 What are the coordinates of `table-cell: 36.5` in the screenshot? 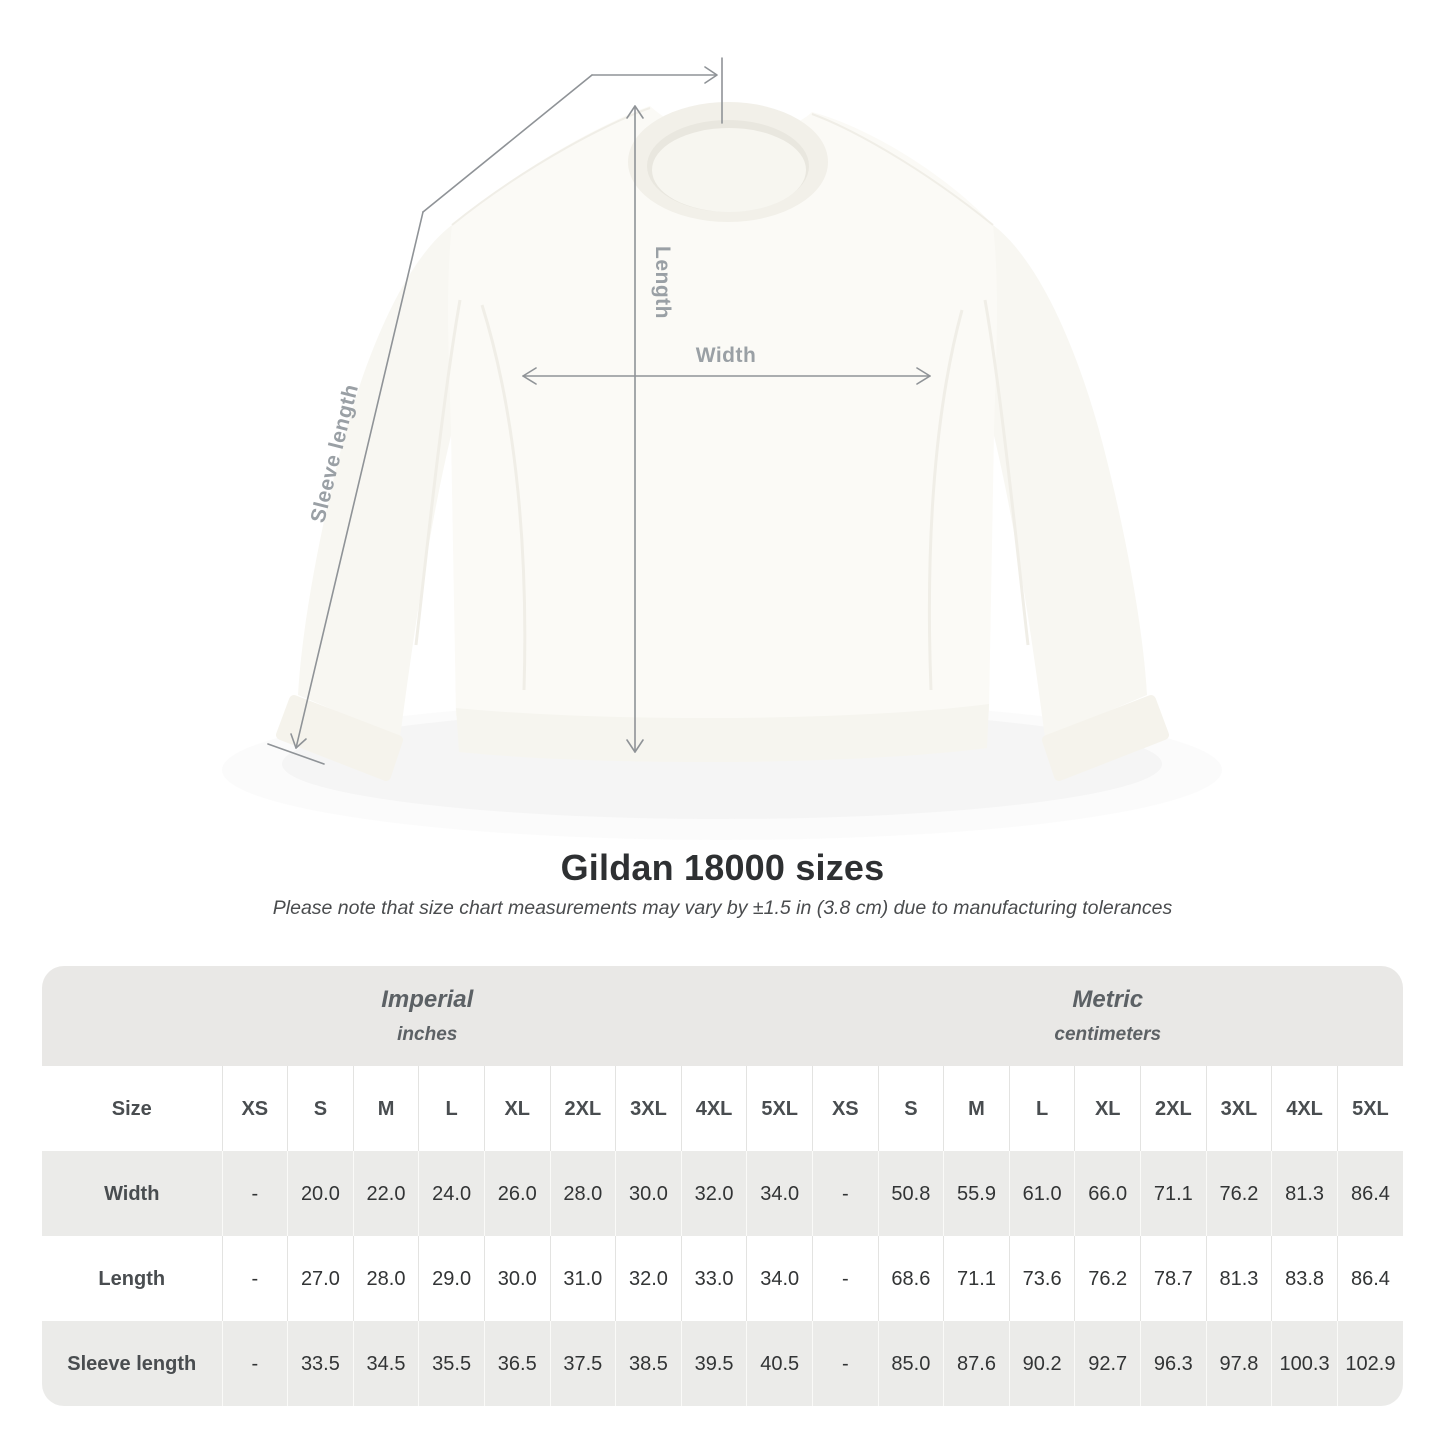 It's located at (517, 1363).